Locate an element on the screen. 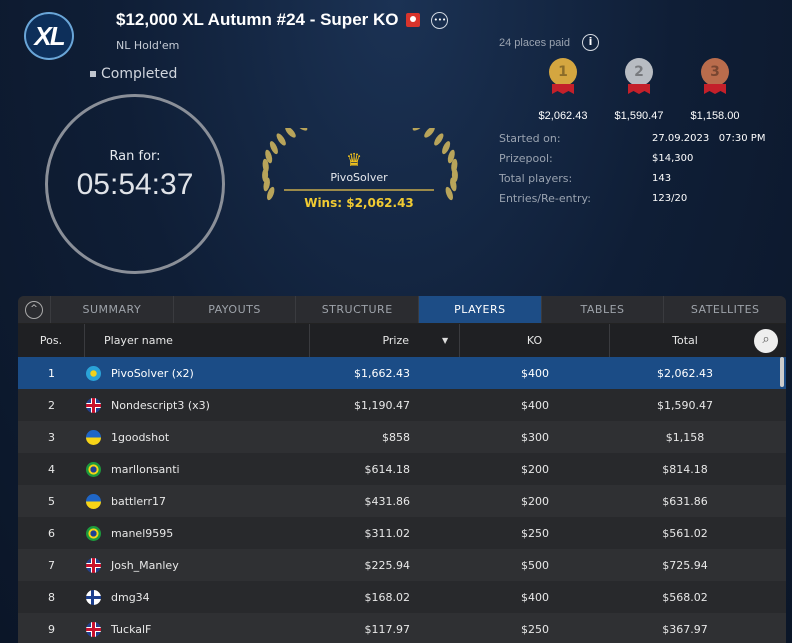 Image resolution: width=792 pixels, height=643 pixels. flag-fi-icon is located at coordinates (93, 597).